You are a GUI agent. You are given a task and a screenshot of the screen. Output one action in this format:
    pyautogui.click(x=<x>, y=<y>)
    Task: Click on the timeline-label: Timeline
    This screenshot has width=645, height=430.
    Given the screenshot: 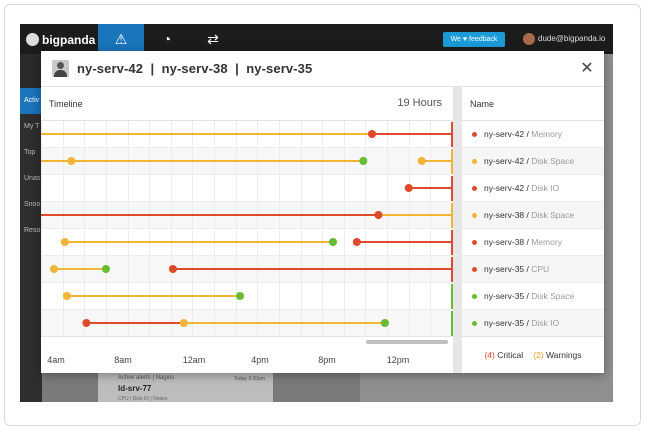 What is the action you would take?
    pyautogui.click(x=66, y=104)
    